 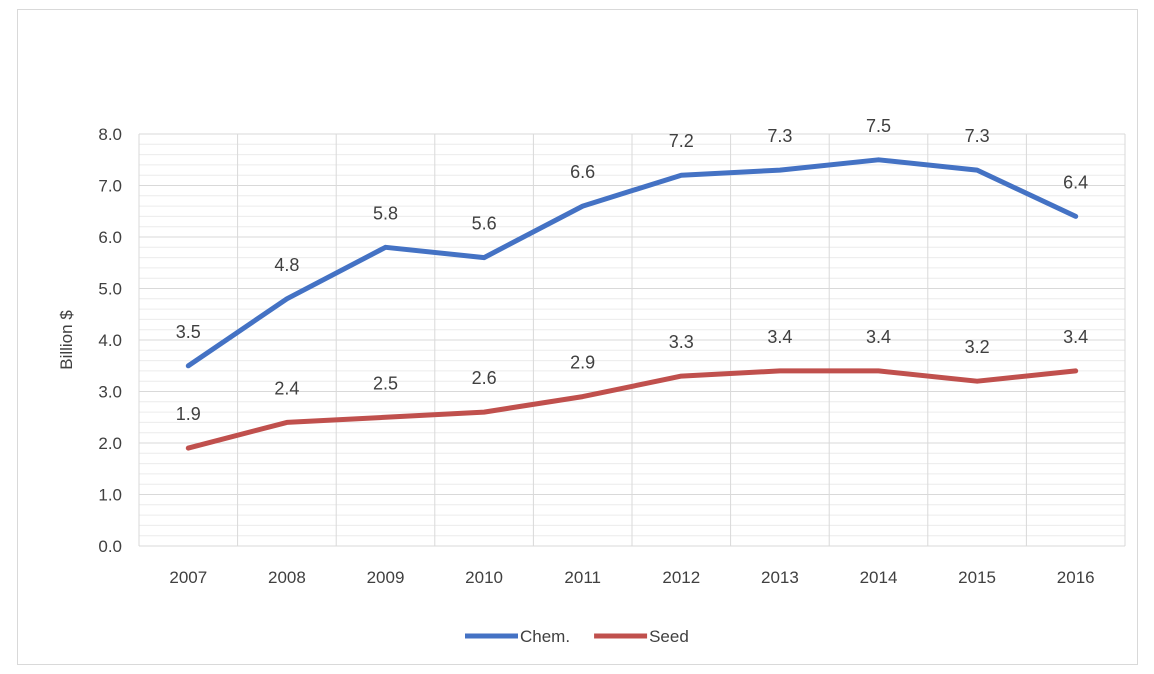 I want to click on series-line-seed, so click(x=632, y=409).